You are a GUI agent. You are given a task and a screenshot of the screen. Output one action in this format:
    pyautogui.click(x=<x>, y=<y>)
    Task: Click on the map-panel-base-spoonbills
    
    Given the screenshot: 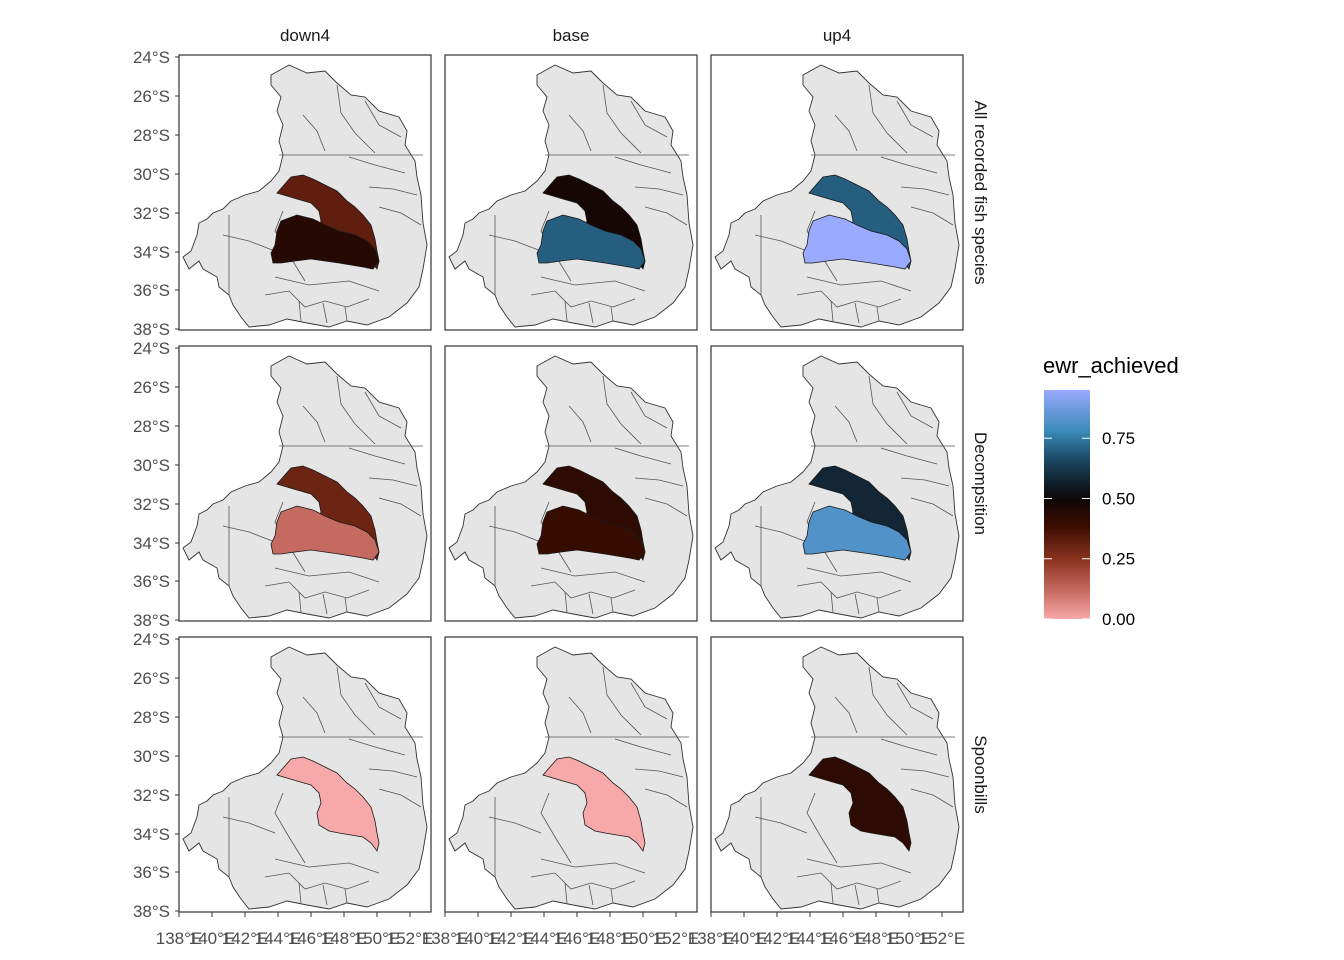 What is the action you would take?
    pyautogui.click(x=571, y=774)
    